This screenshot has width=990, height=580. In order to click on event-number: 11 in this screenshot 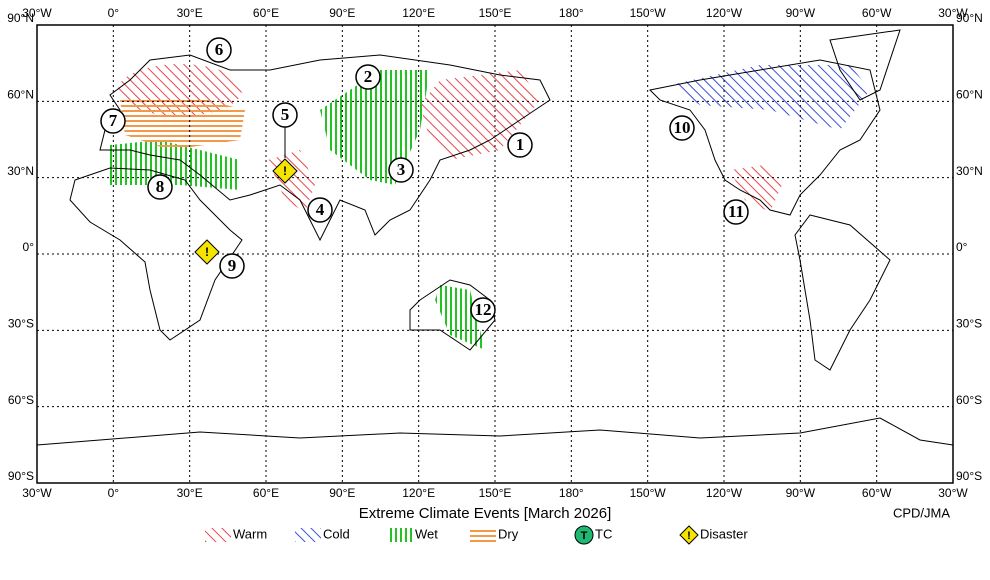, I will do `click(736, 211)`.